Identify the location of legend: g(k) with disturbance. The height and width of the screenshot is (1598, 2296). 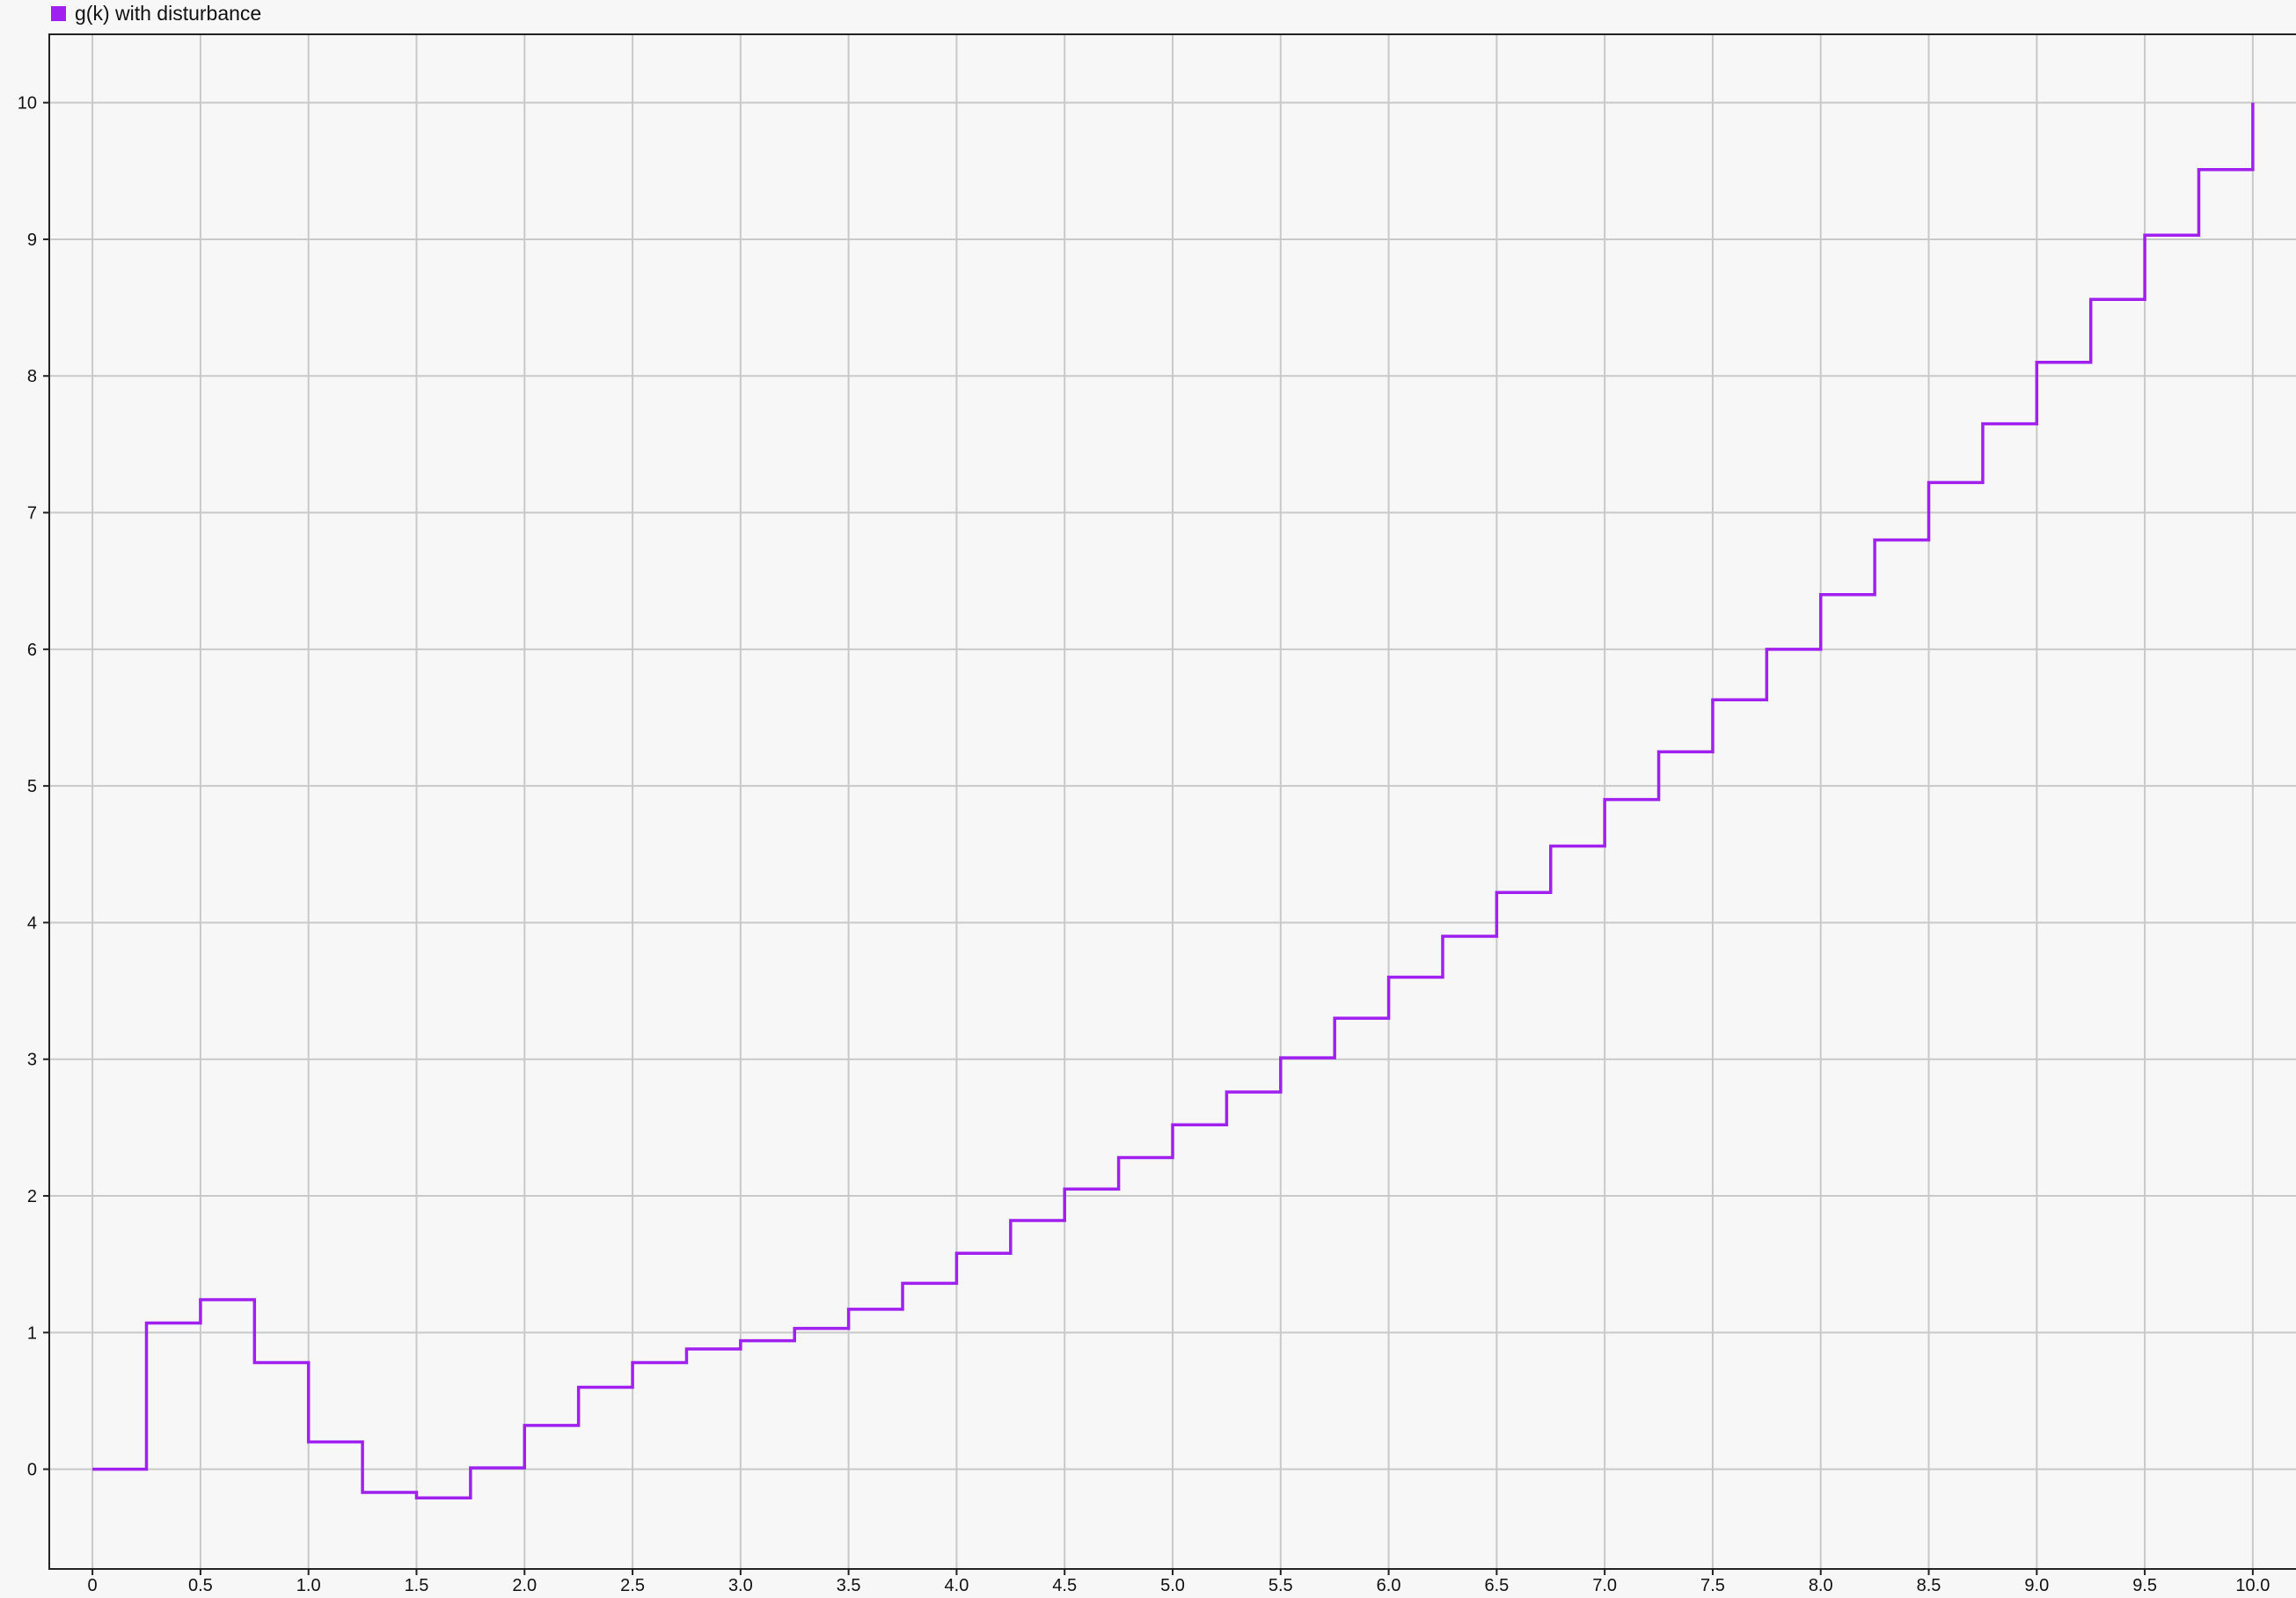
(156, 13).